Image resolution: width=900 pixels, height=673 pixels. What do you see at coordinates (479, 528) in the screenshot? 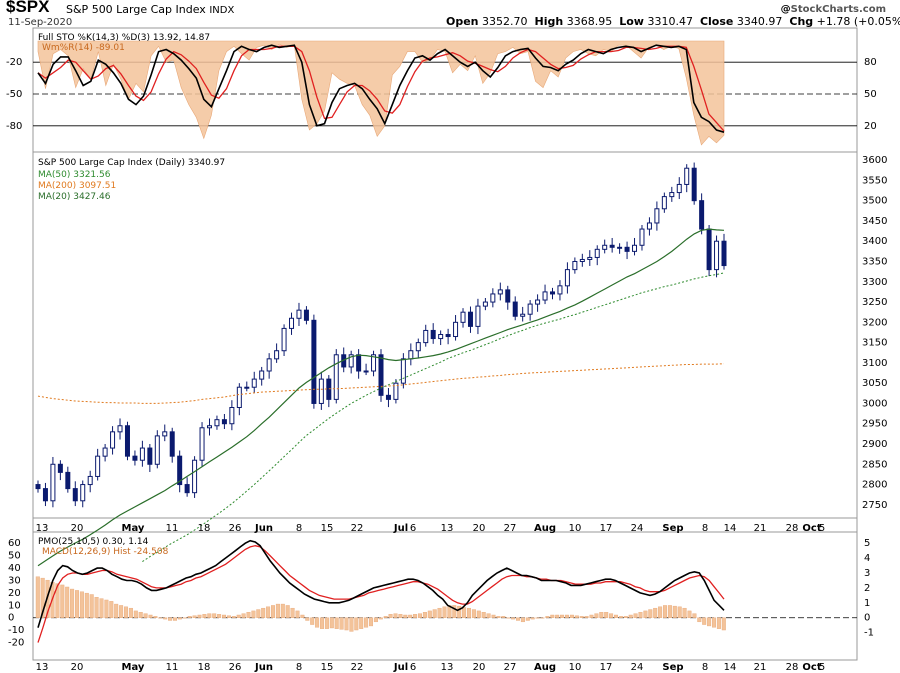
I see `x-axis-label-0: 20` at bounding box center [479, 528].